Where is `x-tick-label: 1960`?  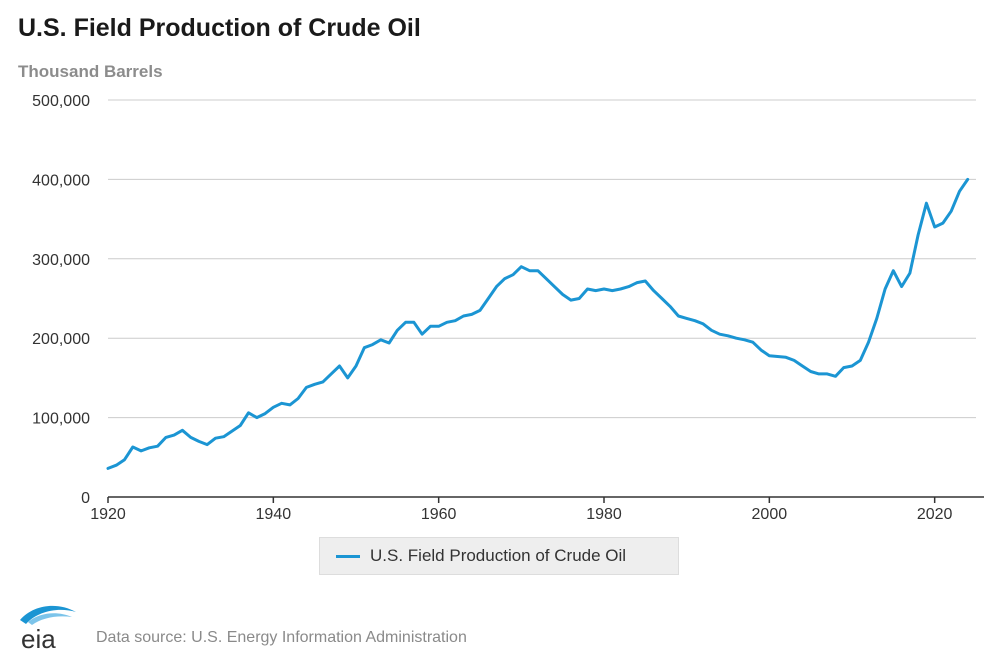
x-tick-label: 1960 is located at coordinates (439, 514).